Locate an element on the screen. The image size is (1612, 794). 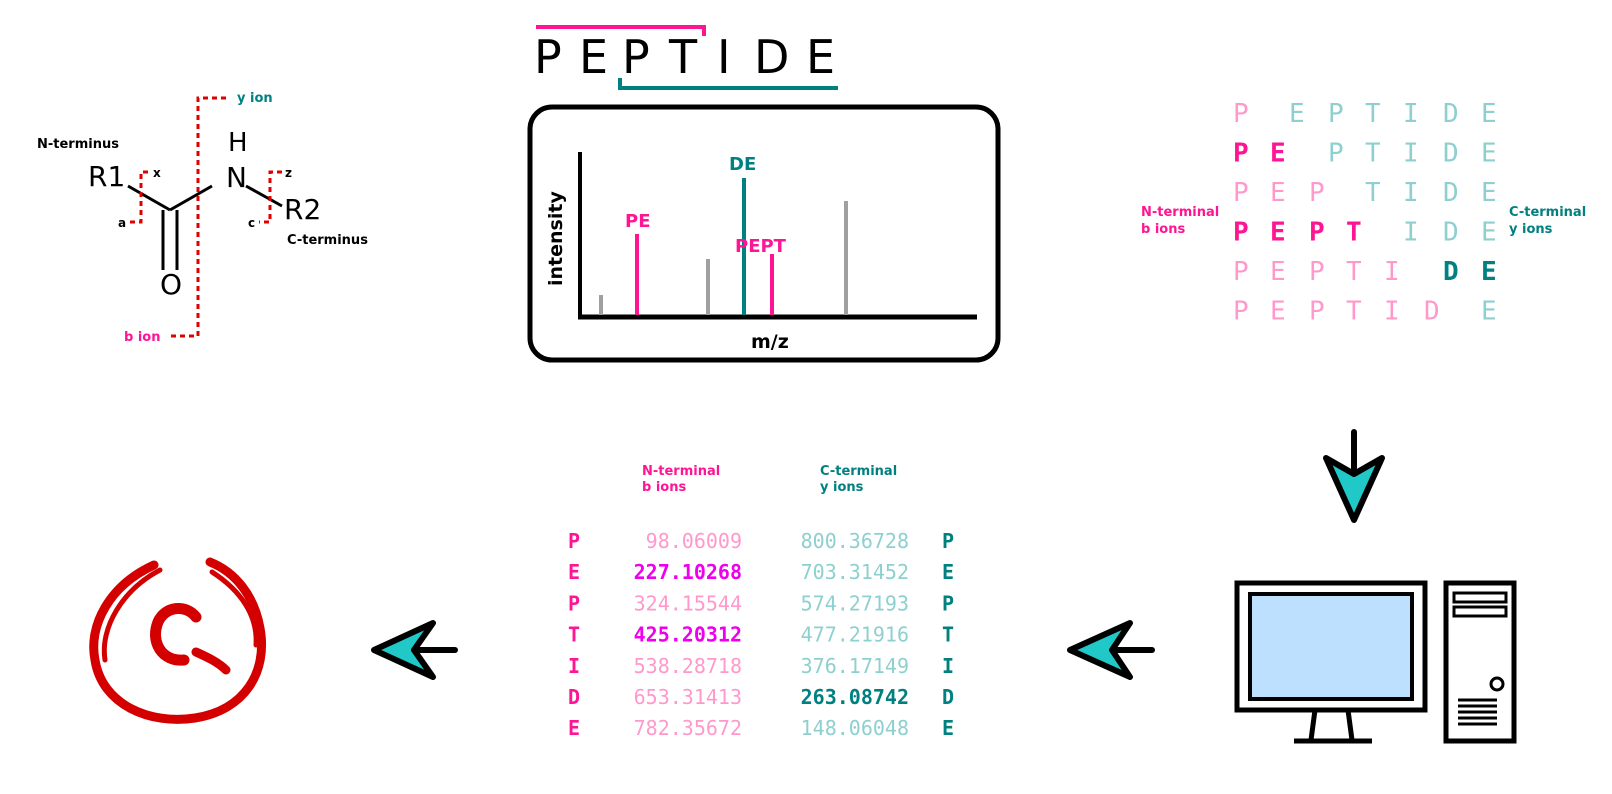
y-ion-mass-4: 477.21916 is located at coordinates (855, 635).